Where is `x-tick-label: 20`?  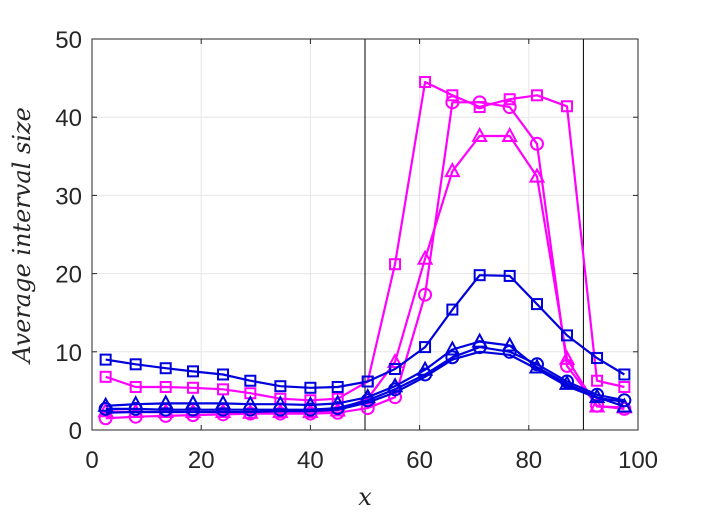 x-tick-label: 20 is located at coordinates (201, 460).